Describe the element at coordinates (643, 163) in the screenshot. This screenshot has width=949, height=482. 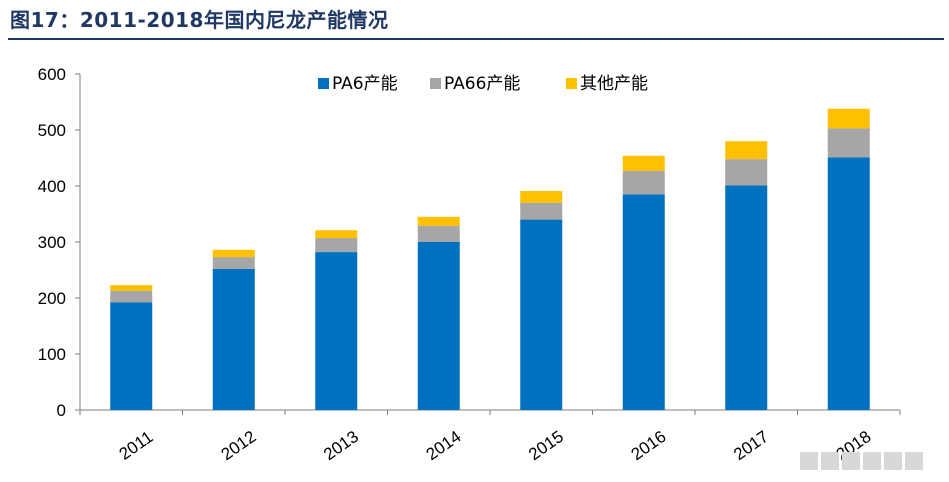
I see `bar-segment-其他产能-2016` at that location.